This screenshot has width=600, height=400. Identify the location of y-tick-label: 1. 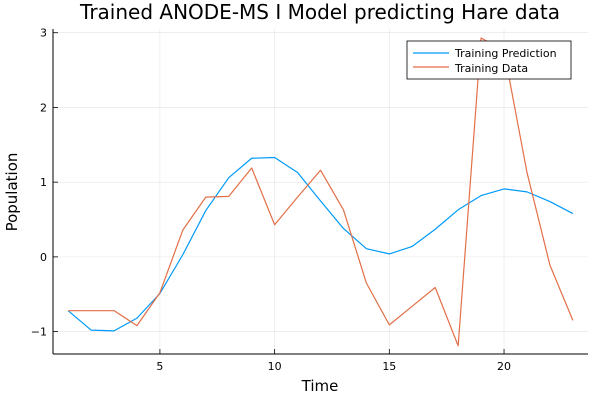
(43, 182).